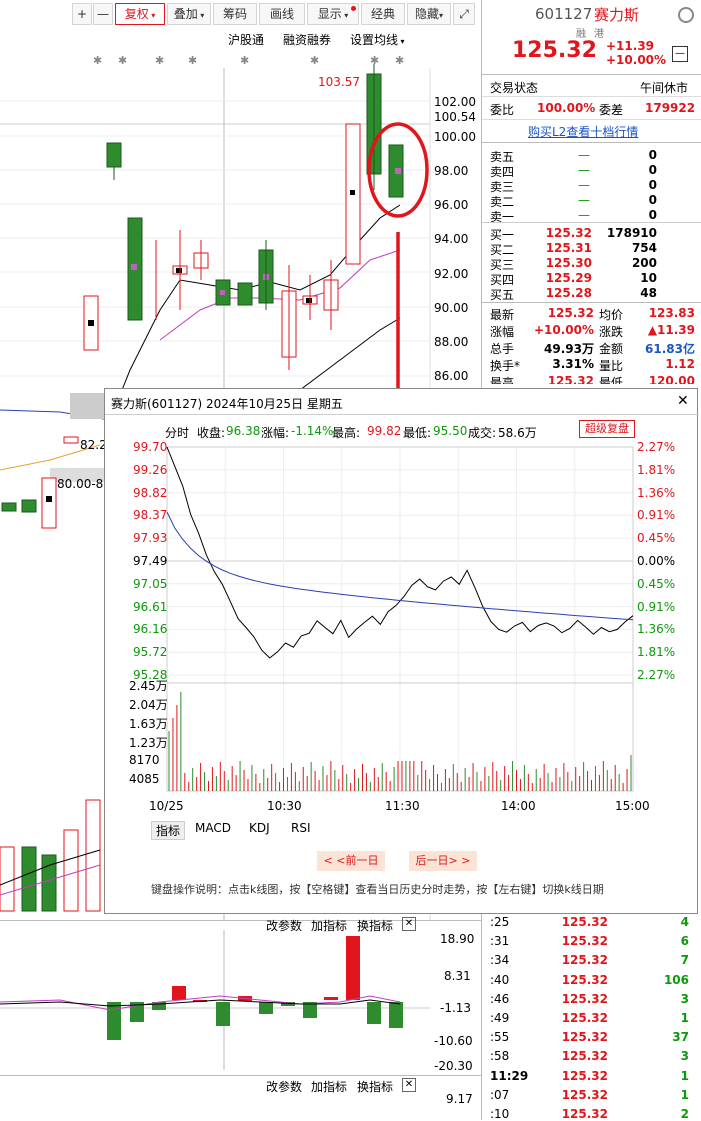 Image resolution: width=701 pixels, height=1121 pixels. I want to click on pct-axis-label: 0.00%, so click(656, 561).